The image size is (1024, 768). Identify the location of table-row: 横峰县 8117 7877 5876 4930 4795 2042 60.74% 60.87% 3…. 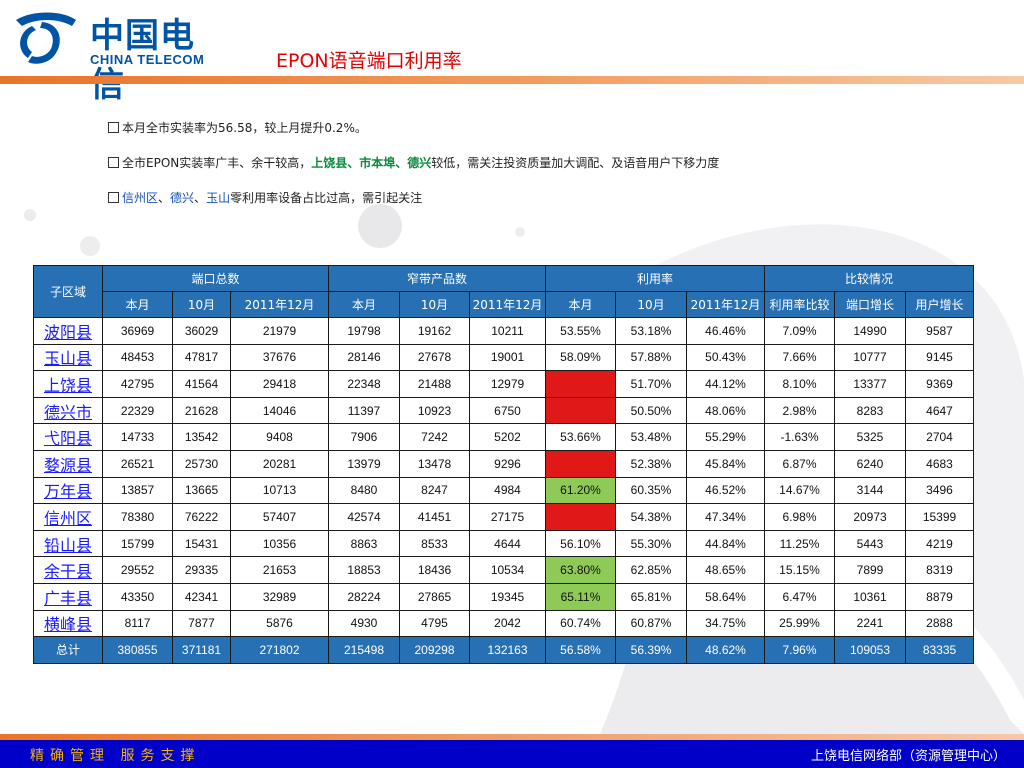
(503, 623).